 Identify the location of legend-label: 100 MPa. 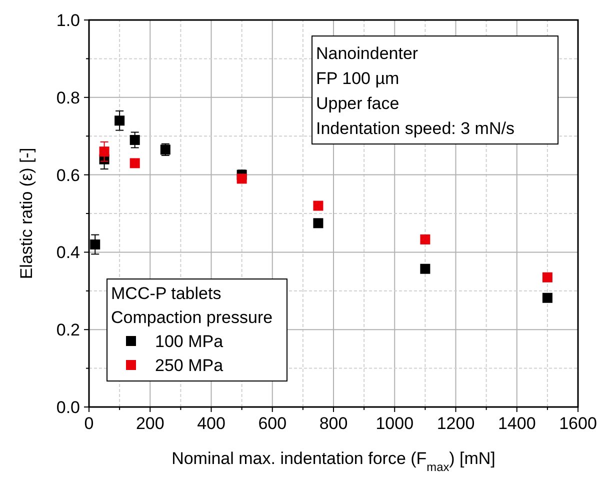
(189, 341).